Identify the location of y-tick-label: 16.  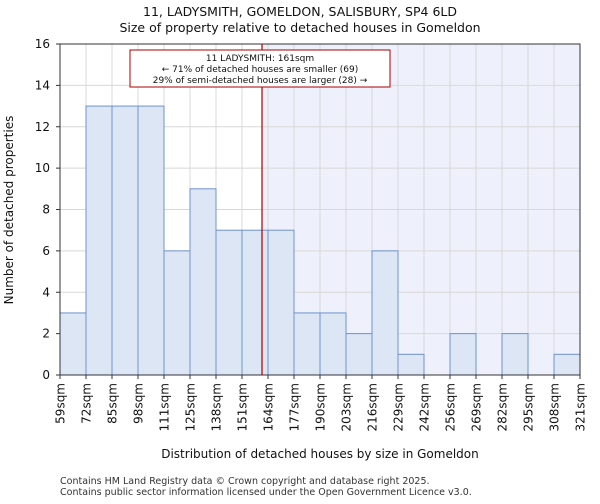
(42, 44).